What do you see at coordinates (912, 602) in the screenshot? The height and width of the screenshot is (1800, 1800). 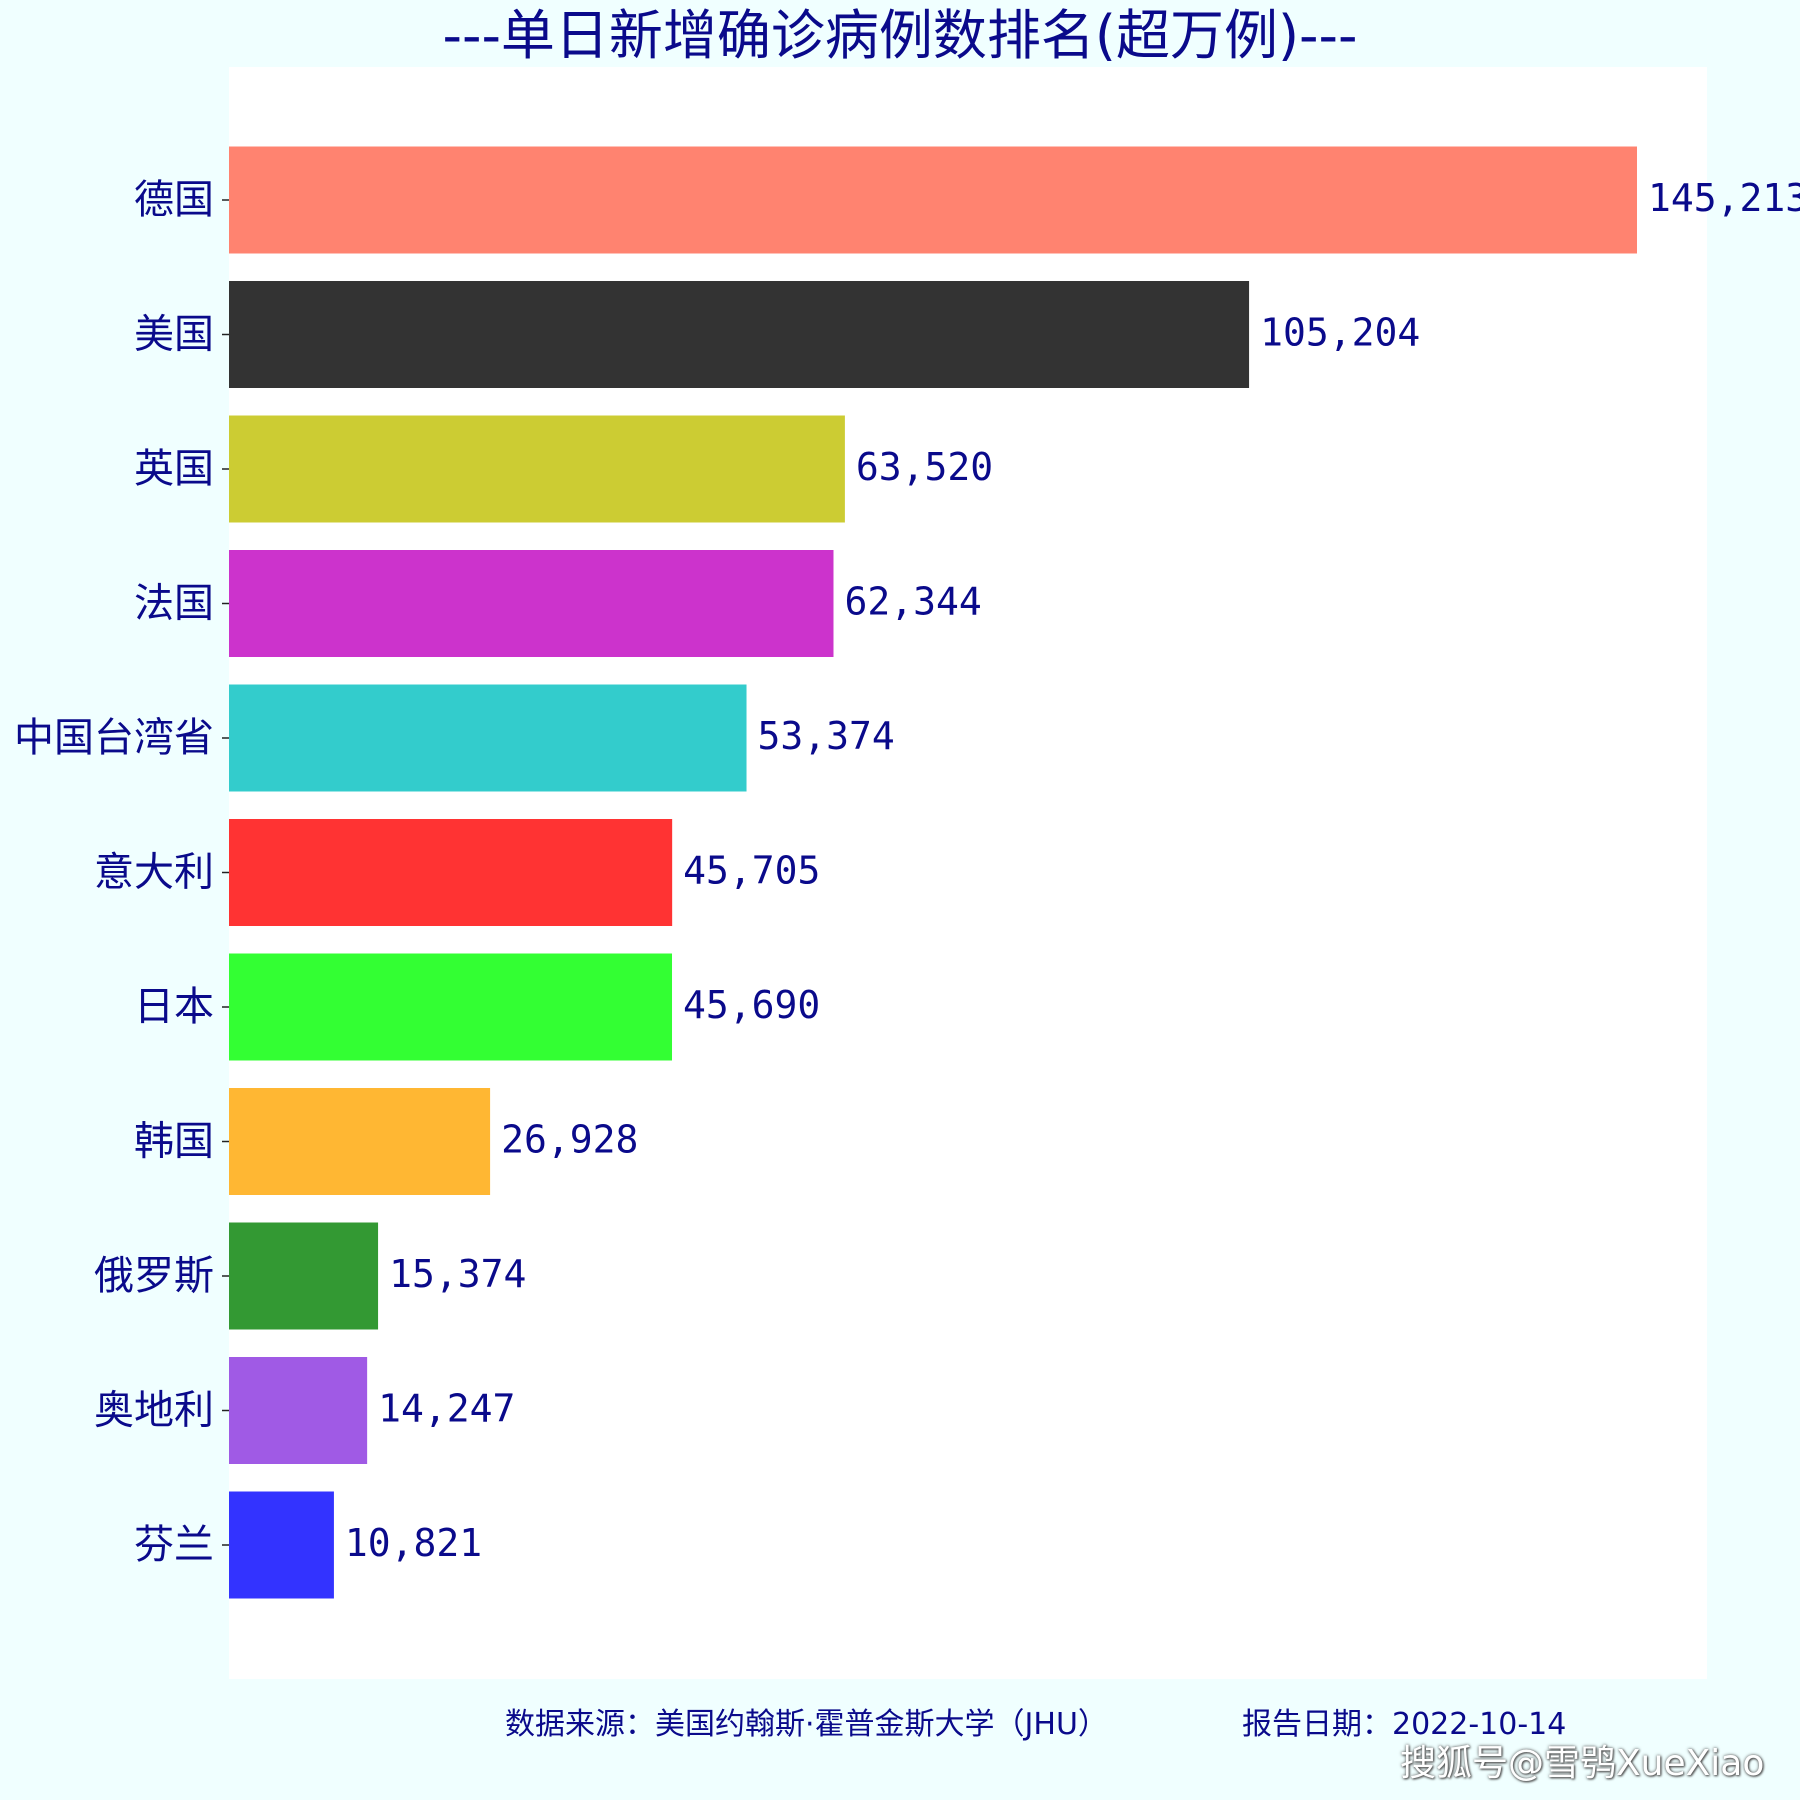 I see `value-label: 62,344` at bounding box center [912, 602].